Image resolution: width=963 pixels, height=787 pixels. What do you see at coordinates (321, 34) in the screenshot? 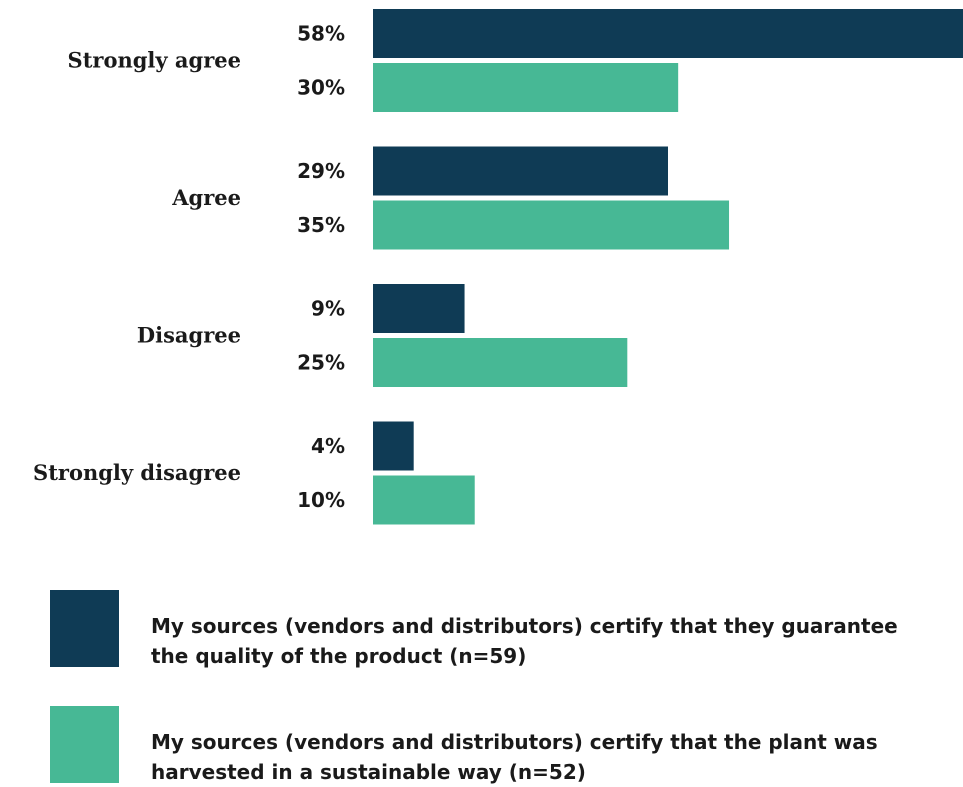
I see `value-label-strongly-agree-series-1: 58%` at bounding box center [321, 34].